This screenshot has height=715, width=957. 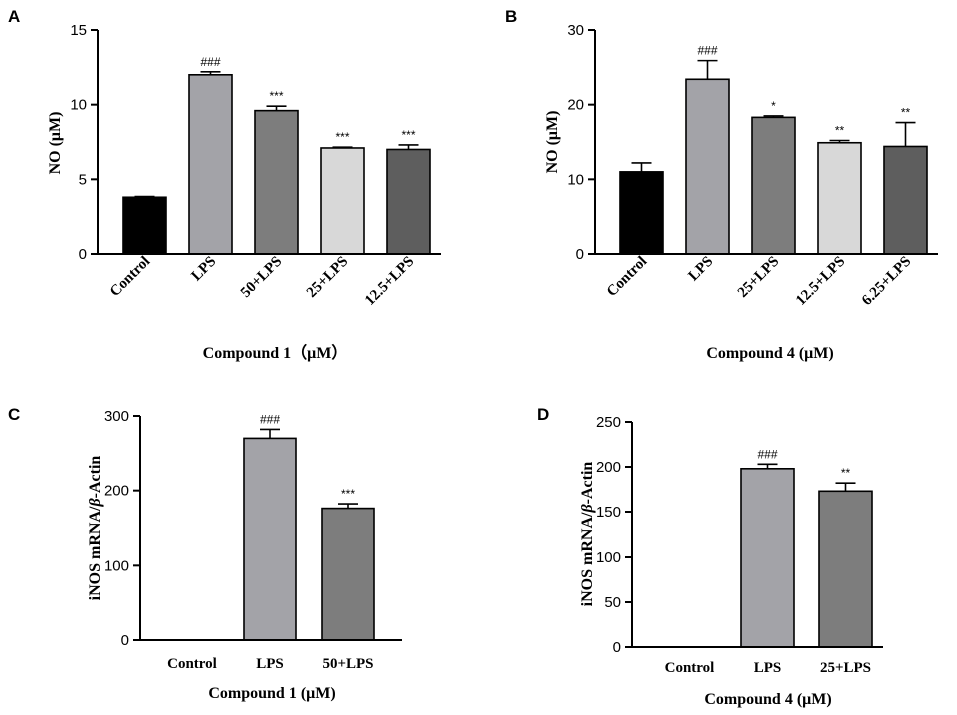 I want to click on y-tick-label: 50, so click(x=612, y=602).